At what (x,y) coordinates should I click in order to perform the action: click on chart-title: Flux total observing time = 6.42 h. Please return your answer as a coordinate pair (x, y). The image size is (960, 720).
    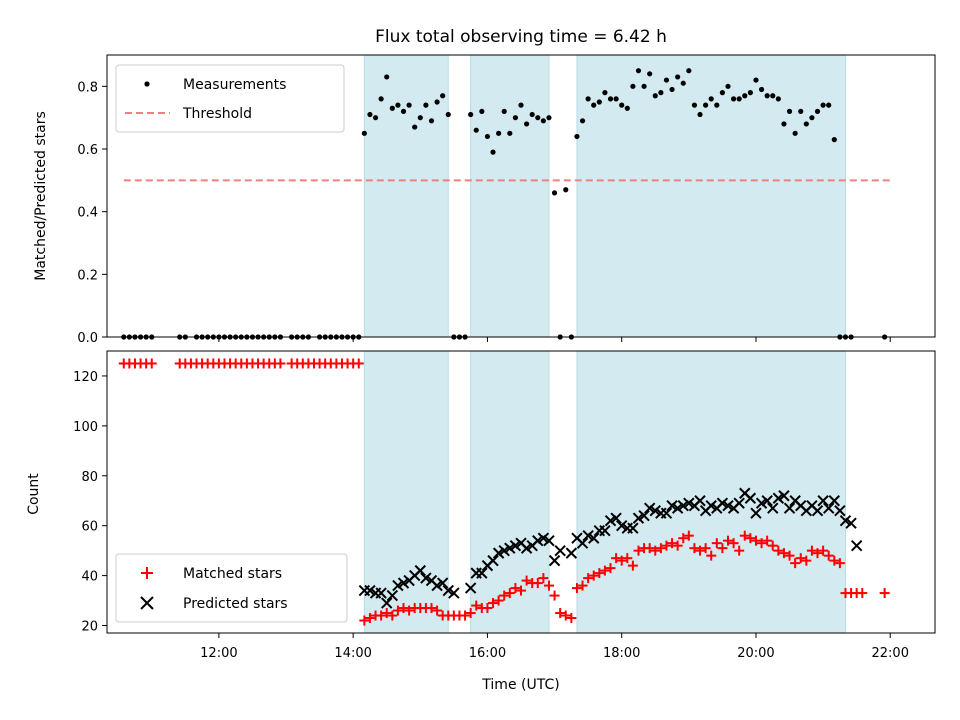
    Looking at the image, I should click on (521, 37).